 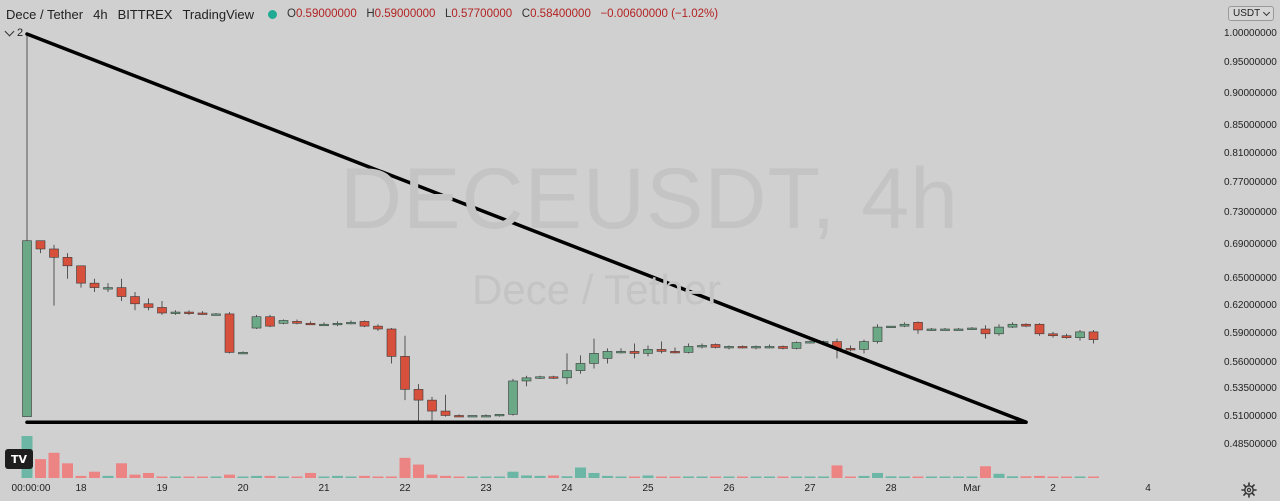 What do you see at coordinates (100, 14) in the screenshot?
I see `interval-label: 4h` at bounding box center [100, 14].